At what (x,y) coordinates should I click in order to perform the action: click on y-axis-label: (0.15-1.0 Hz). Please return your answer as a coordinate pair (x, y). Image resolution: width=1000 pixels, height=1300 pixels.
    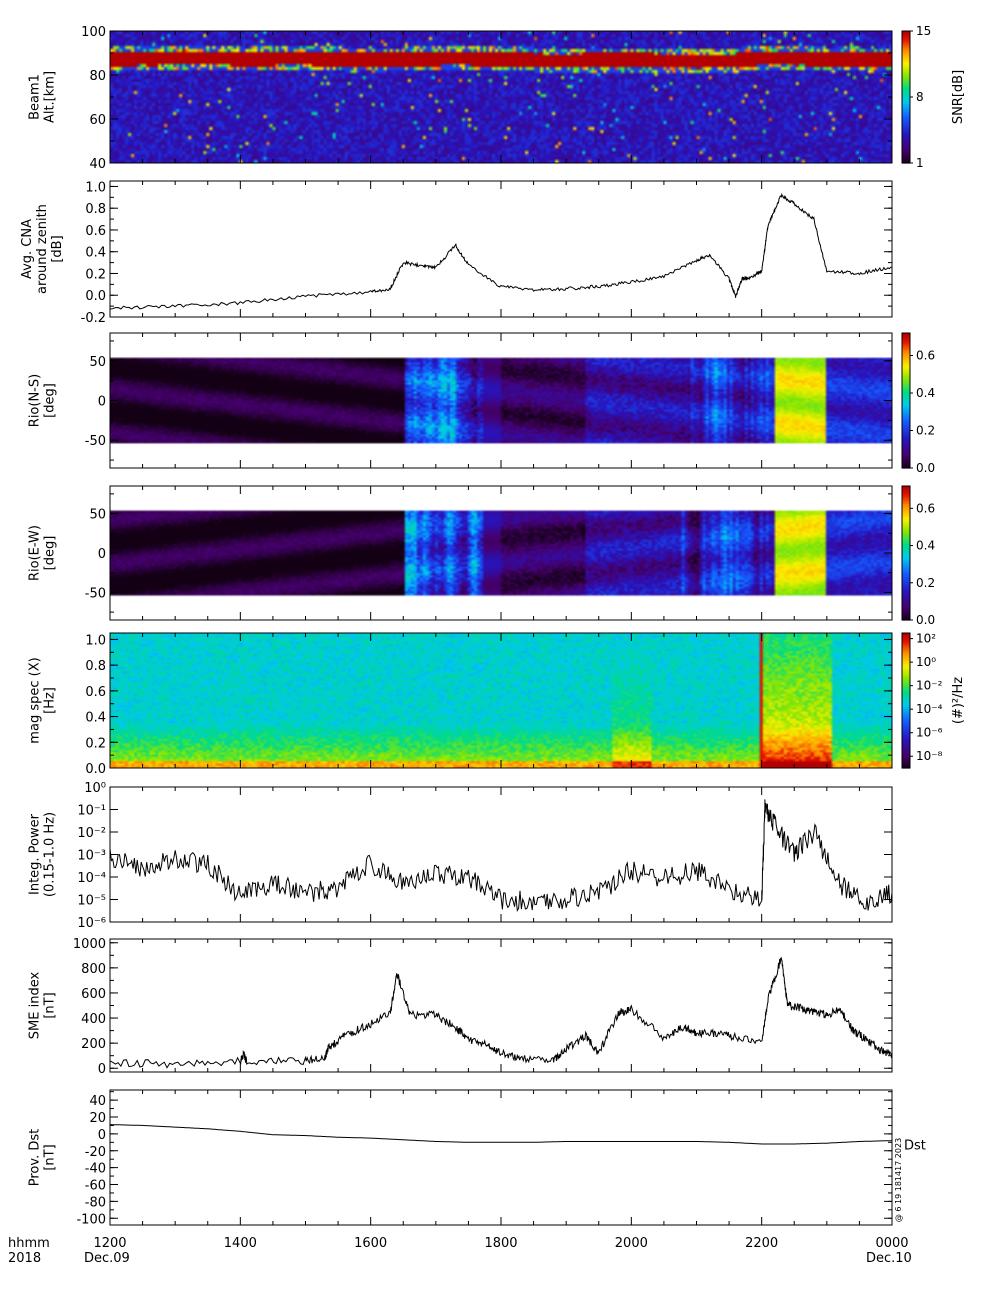
    Looking at the image, I should click on (50, 854).